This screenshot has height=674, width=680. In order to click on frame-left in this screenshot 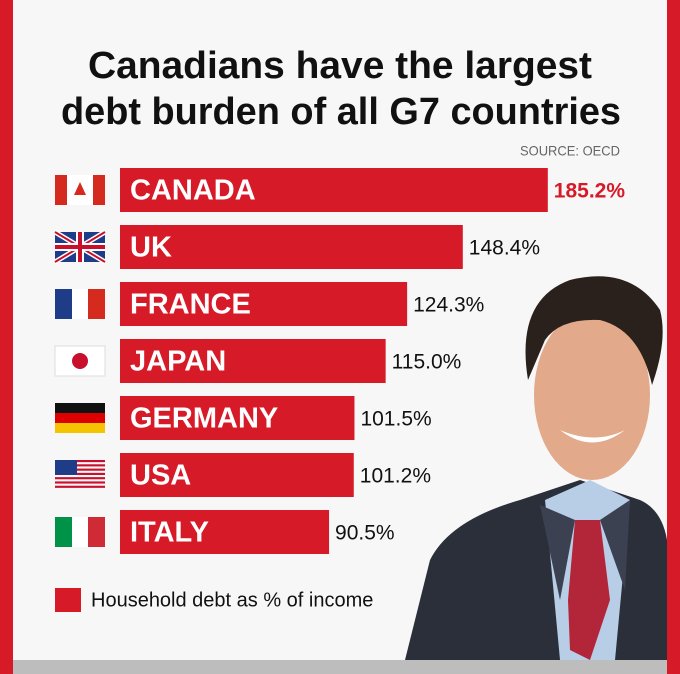, I will do `click(6, 337)`.